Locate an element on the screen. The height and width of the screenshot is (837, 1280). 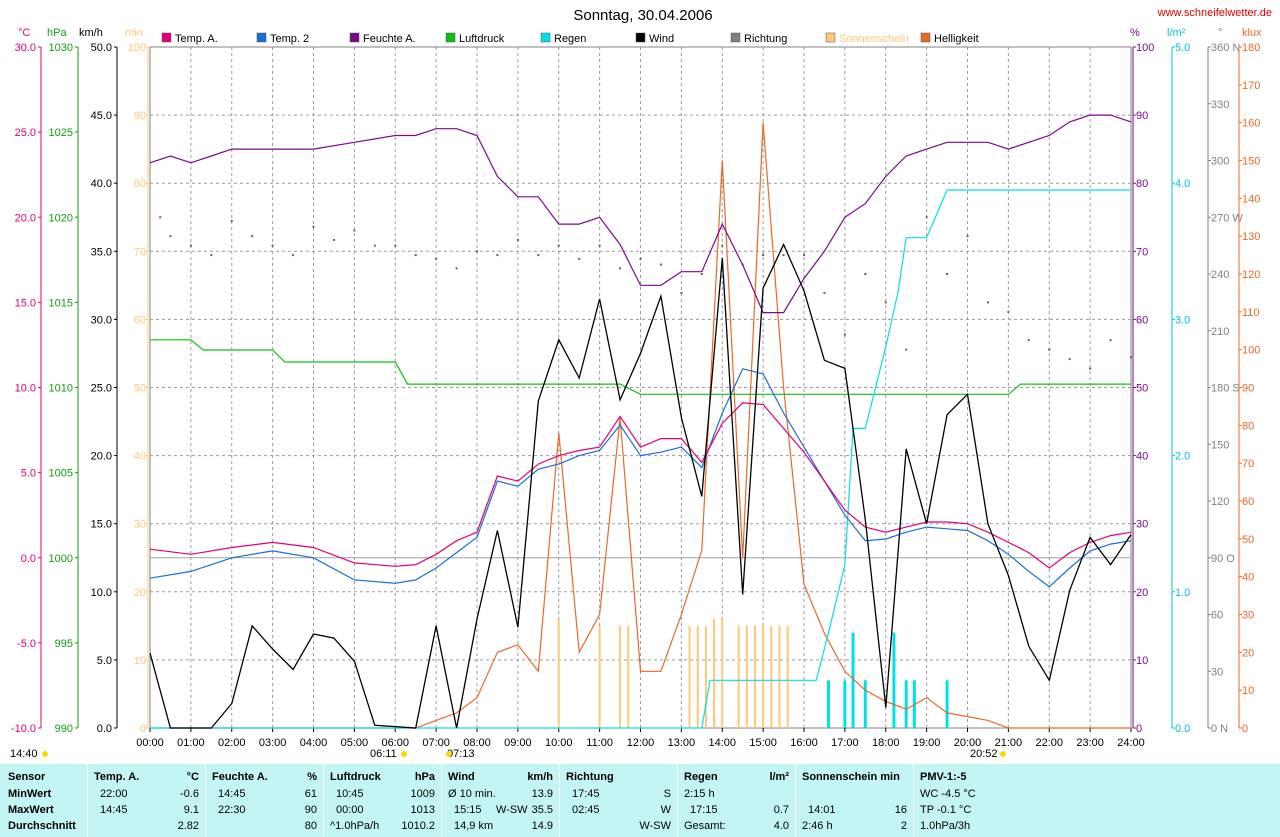
moonrise-label: 14:40 is located at coordinates (24, 754).